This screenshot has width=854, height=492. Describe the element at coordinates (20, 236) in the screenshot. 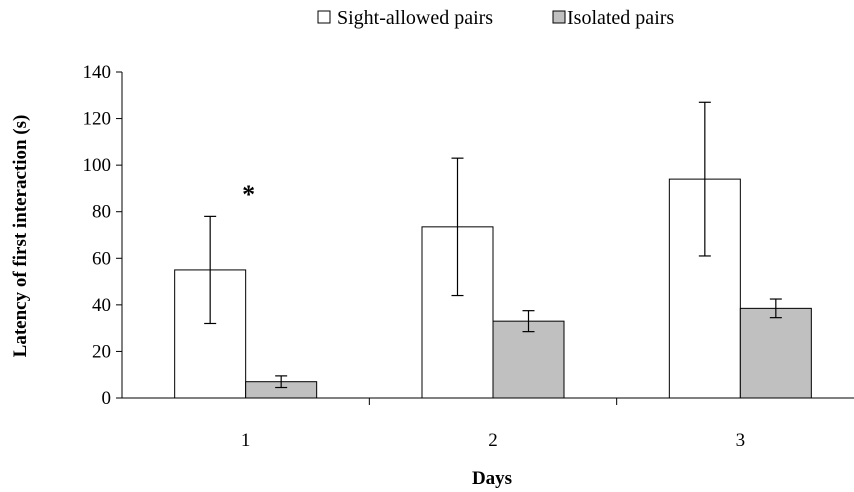

I see `y-axis-title: Latency of first interaction (s)` at that location.